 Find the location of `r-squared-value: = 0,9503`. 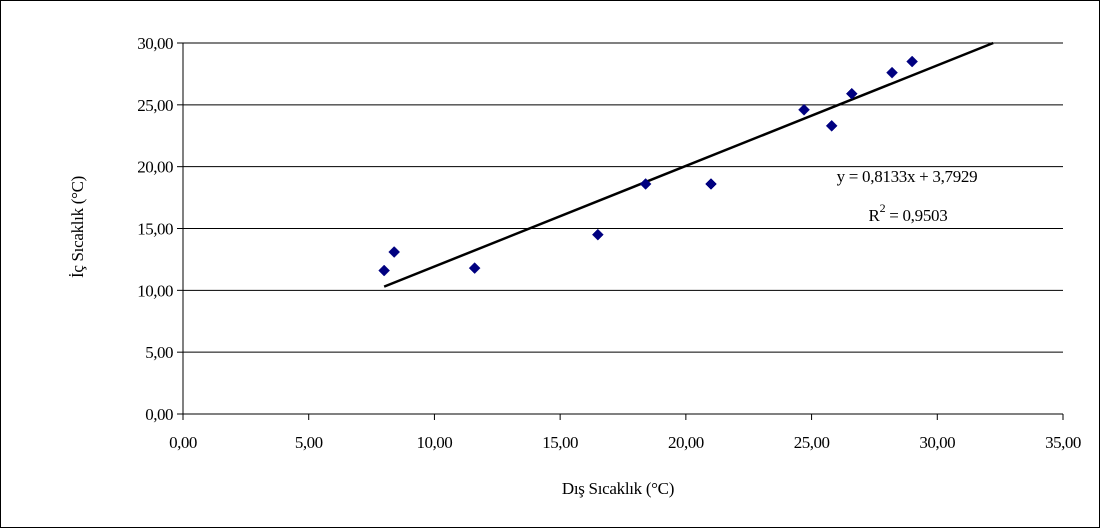

r-squared-value: = 0,9503 is located at coordinates (916, 215).